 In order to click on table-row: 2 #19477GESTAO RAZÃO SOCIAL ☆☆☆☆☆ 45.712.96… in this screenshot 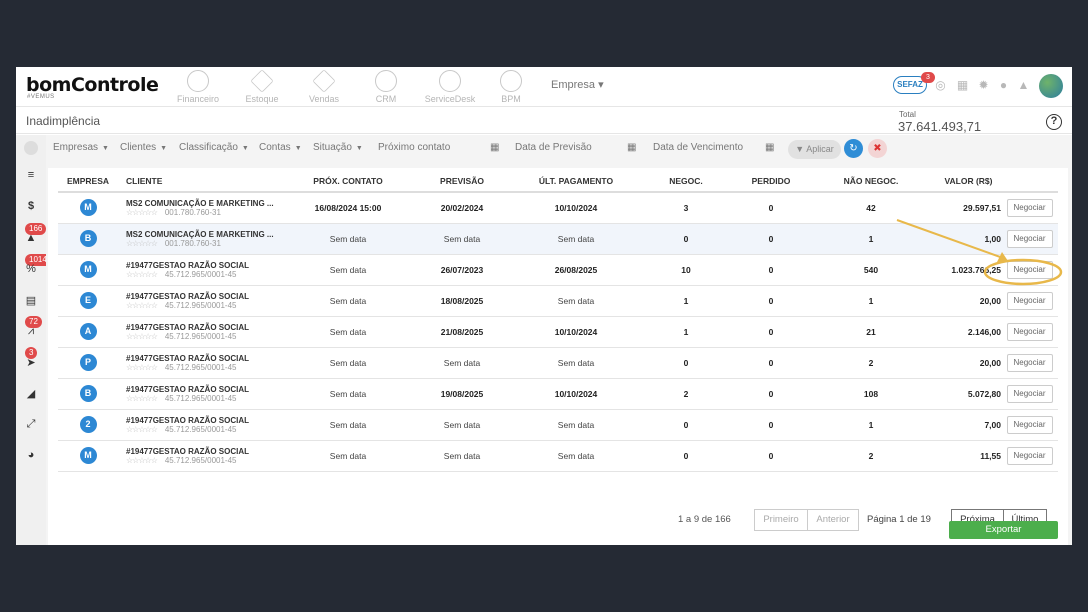, I will do `click(558, 425)`.